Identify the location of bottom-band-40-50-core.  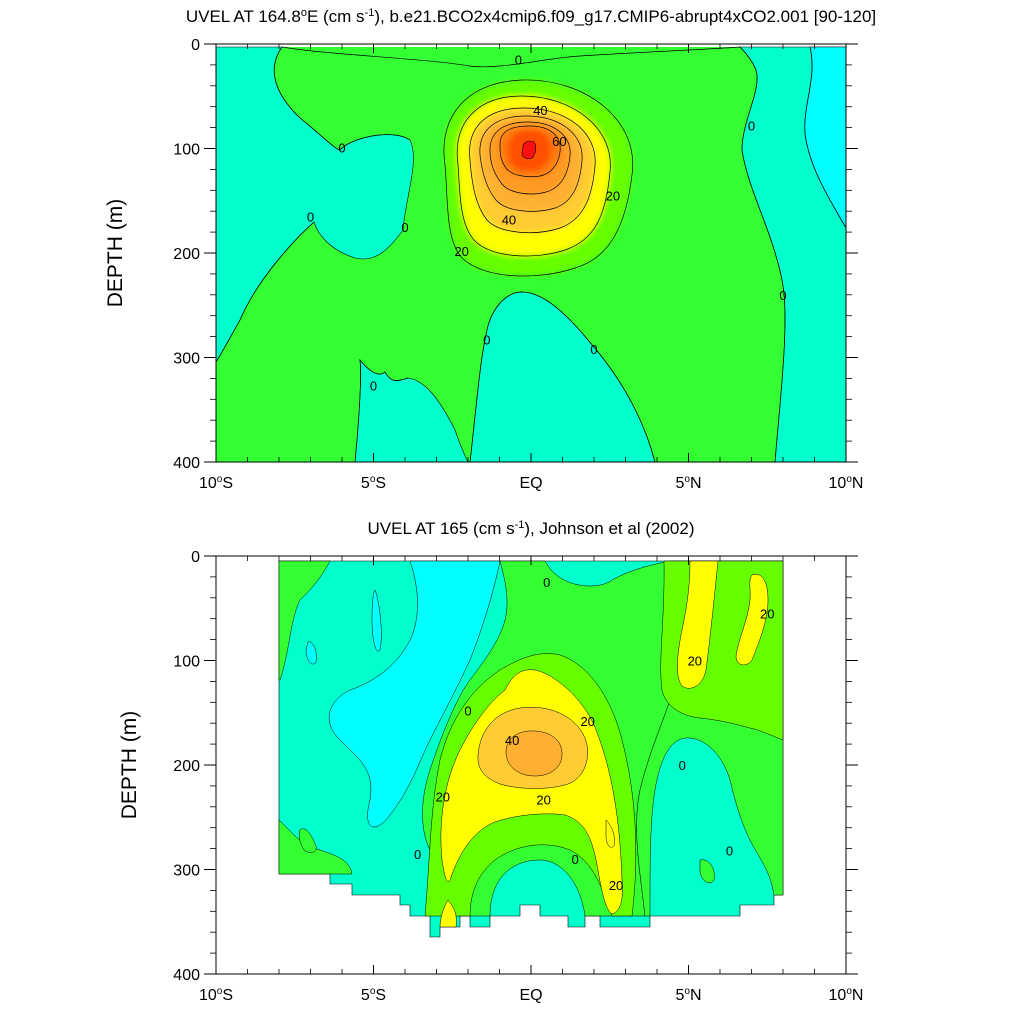
(534, 753).